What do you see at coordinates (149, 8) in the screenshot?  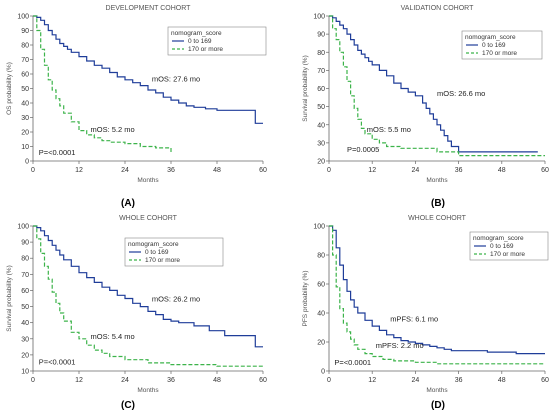 I see `chart-title: DEVELOPMENT COHORT` at bounding box center [149, 8].